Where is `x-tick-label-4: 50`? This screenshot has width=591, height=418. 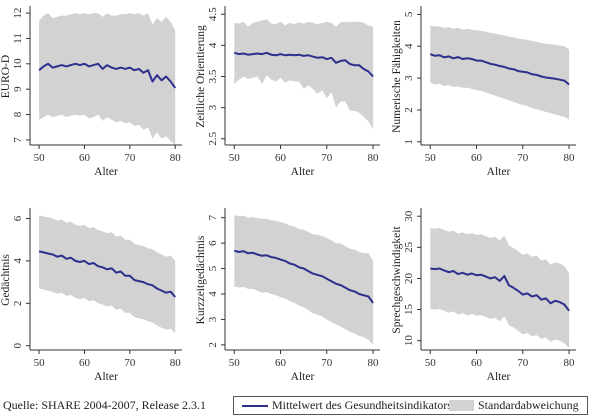
x-tick-label-4: 50 is located at coordinates (40, 363).